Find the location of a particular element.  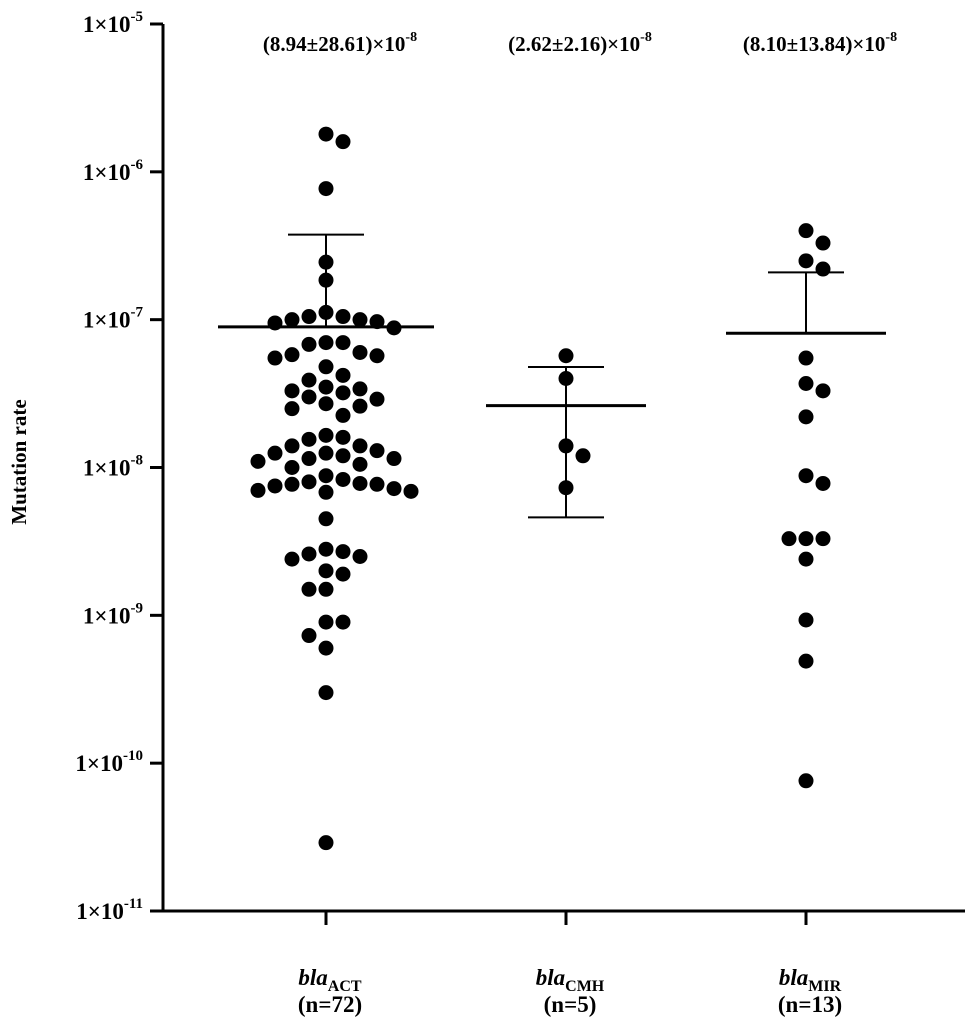

y-tick-label: 1×10⁻⁹ is located at coordinates (113, 614).